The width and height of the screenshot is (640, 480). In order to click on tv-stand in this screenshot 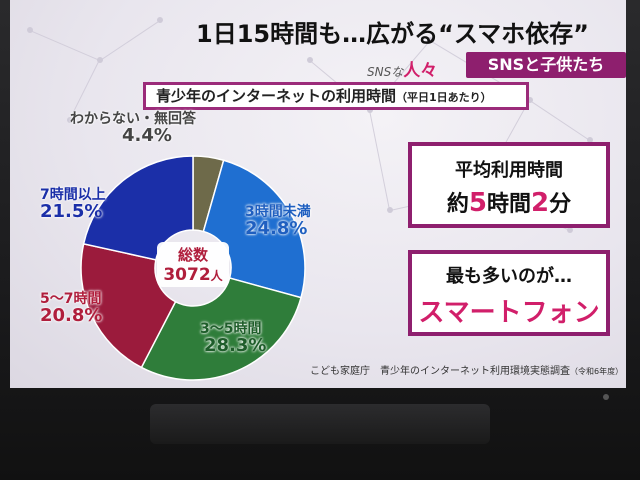, I will do `click(320, 424)`.